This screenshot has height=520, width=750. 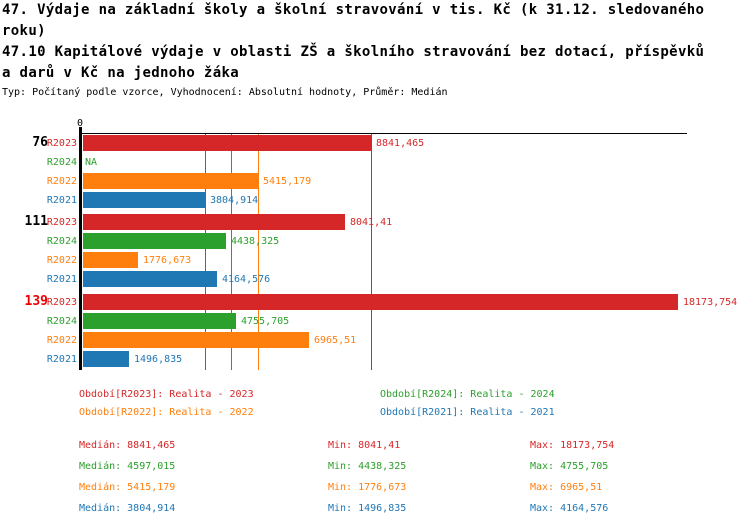 I want to click on x-axis-zero-tick-label: 0, so click(x=80, y=123).